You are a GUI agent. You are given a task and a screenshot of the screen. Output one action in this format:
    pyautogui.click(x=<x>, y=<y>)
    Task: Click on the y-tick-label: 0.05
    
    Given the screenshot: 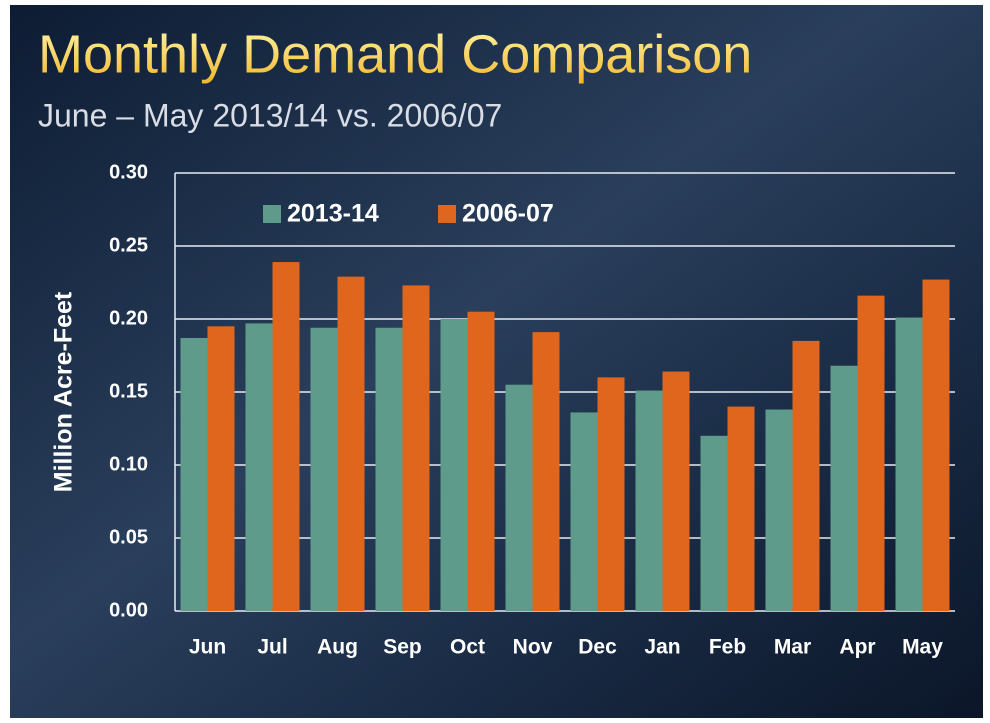 What is the action you would take?
    pyautogui.click(x=128, y=537)
    